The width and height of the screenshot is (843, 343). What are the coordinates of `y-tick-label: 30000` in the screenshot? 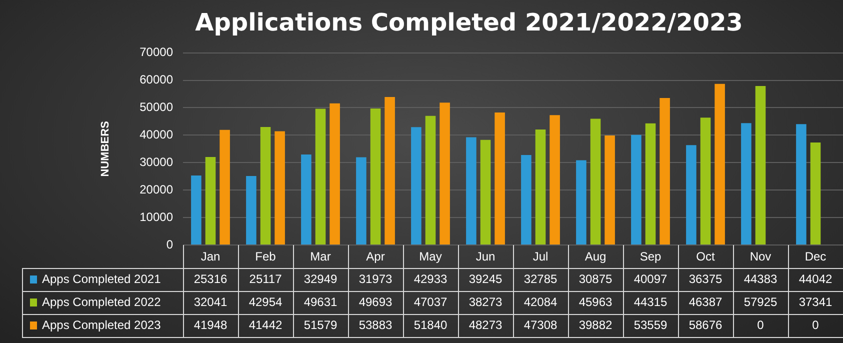 It's located at (157, 161).